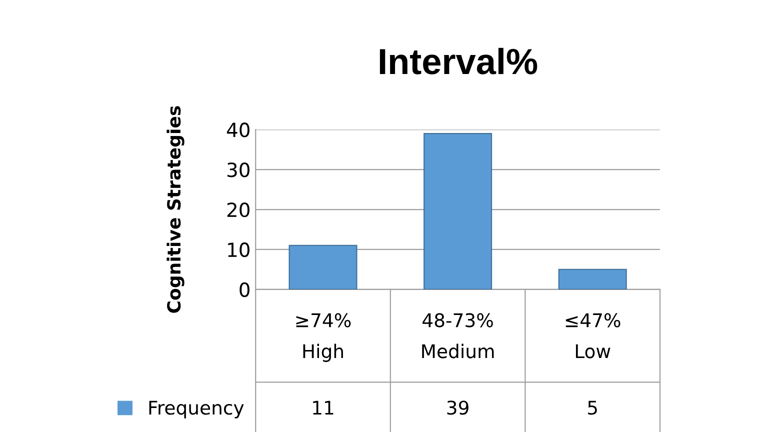  What do you see at coordinates (238, 210) in the screenshot?
I see `y-tick-label: 20` at bounding box center [238, 210].